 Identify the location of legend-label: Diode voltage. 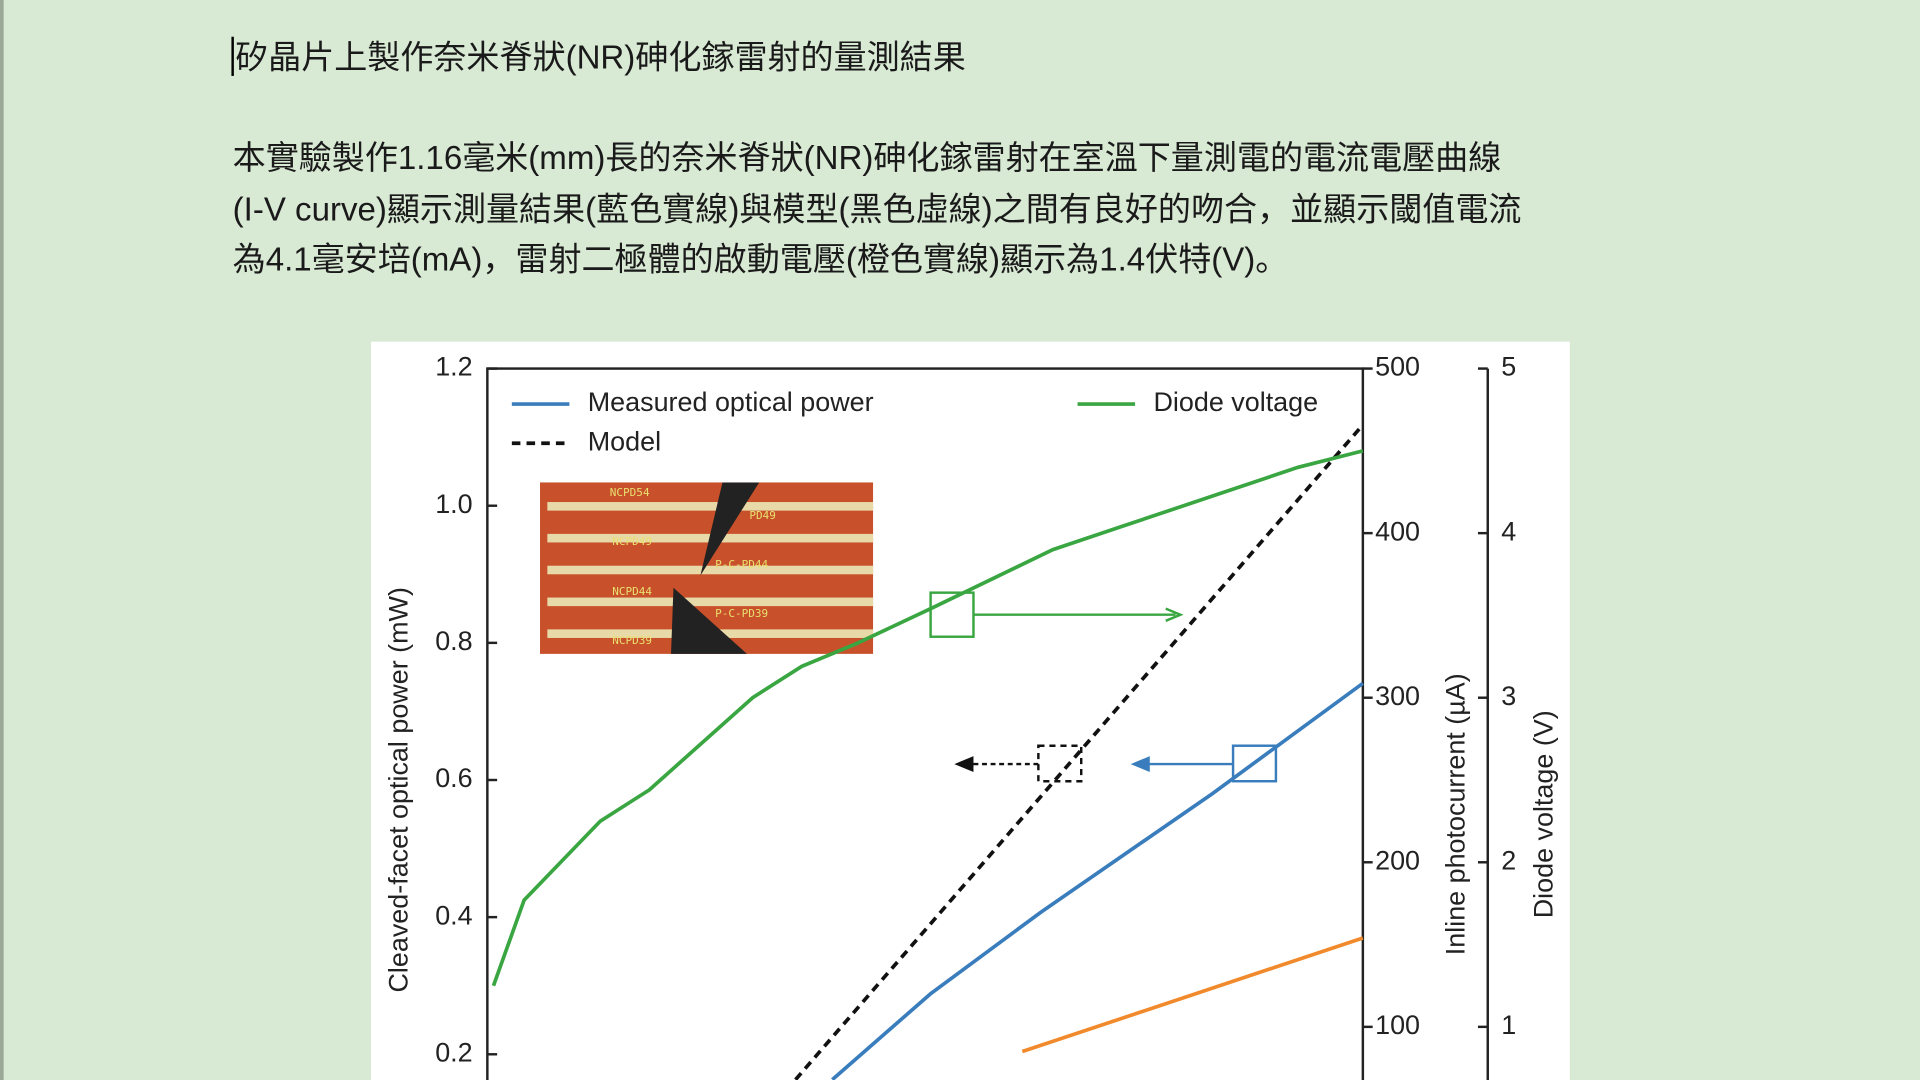
(1235, 402).